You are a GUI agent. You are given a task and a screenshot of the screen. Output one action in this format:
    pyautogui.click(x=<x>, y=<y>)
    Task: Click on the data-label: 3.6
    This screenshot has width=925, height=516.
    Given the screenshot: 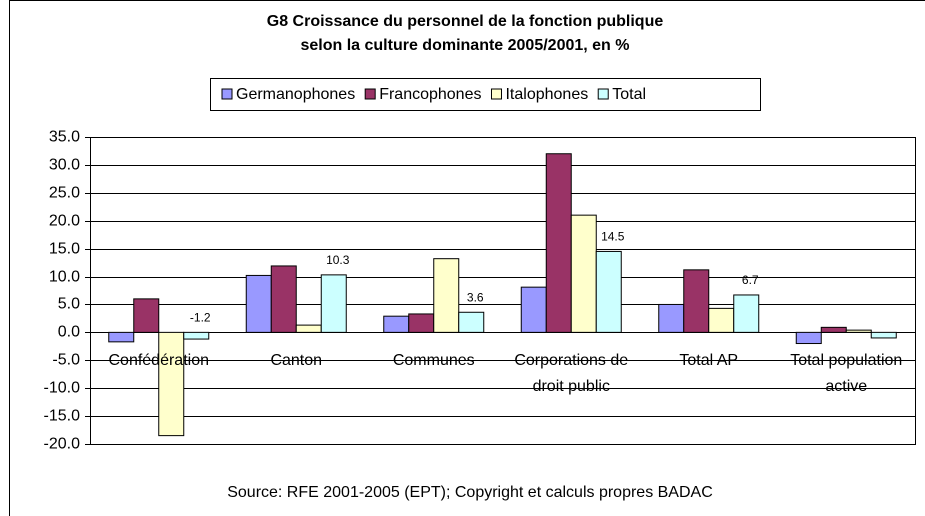 What is the action you would take?
    pyautogui.click(x=475, y=297)
    